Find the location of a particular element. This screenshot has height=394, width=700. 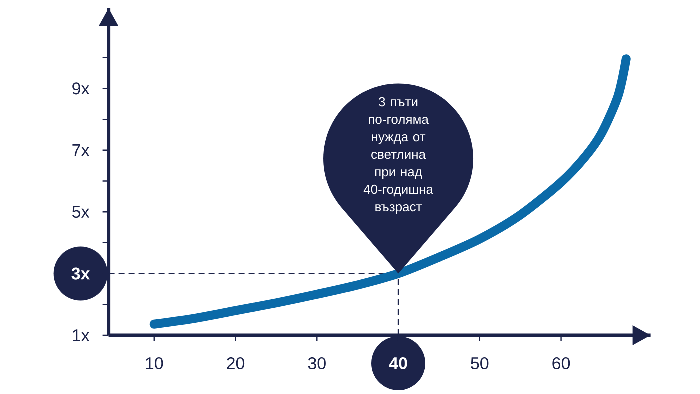

annotation: 3 пъти по-голяма нужда от светлина при над 40-годишна възраст is located at coordinates (399, 155).